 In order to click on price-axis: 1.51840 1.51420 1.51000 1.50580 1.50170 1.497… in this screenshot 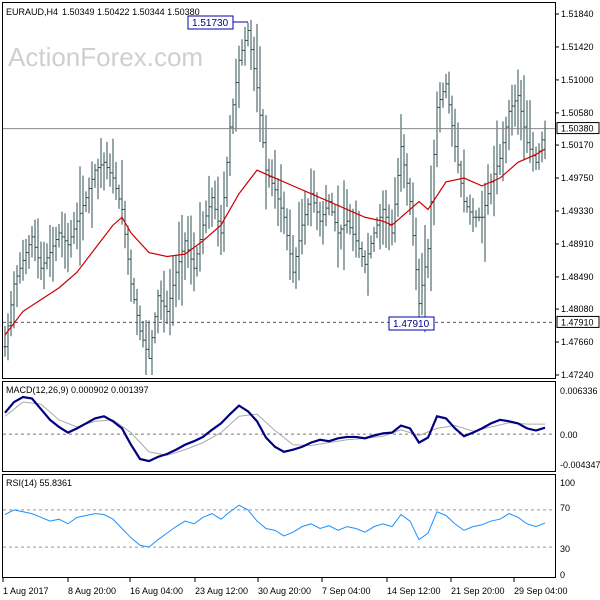, I will do `click(574, 194)`.